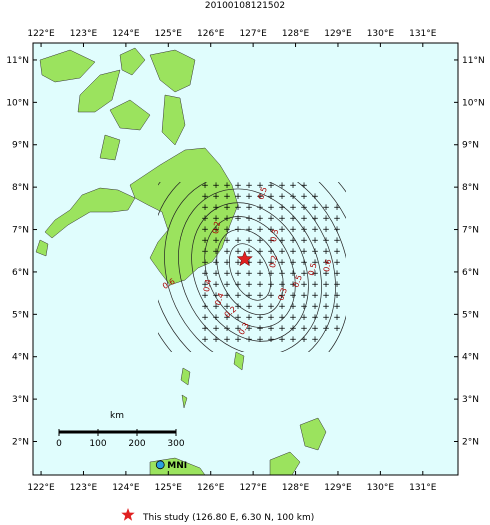 The height and width of the screenshot is (525, 490). Describe the element at coordinates (470, 400) in the screenshot. I see `y-tick-label: 3°N` at that location.